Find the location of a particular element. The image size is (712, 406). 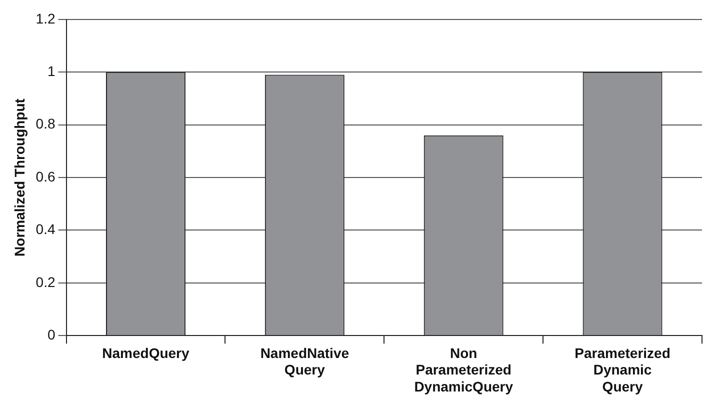

x-tick-label: Non Parameterized DynamicQuery is located at coordinates (464, 369).